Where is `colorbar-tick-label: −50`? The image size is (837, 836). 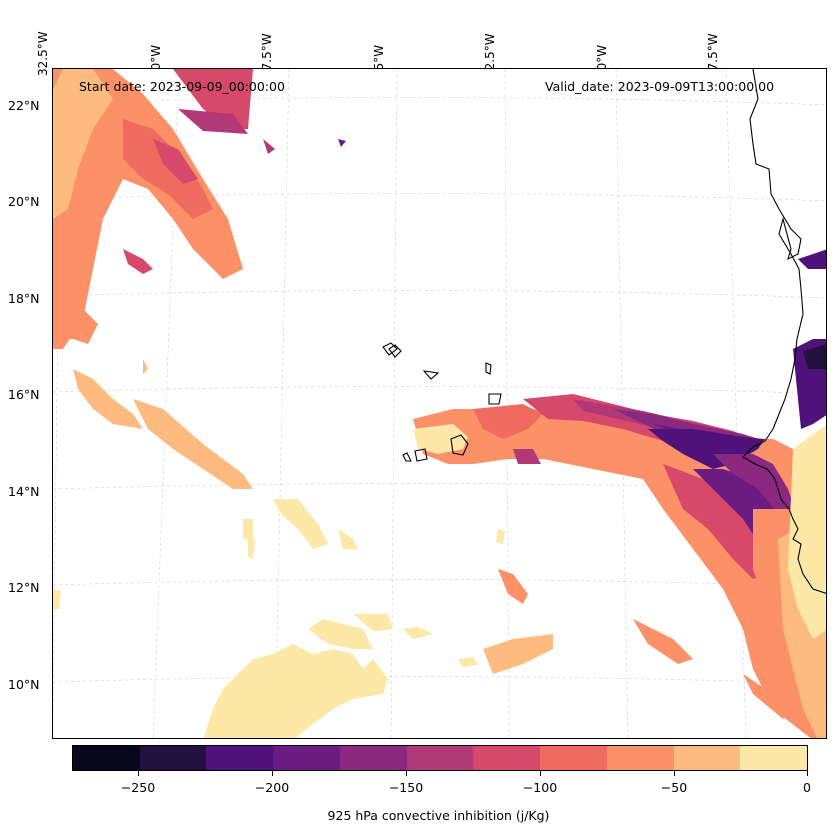
colorbar-tick-label: −50 is located at coordinates (674, 787).